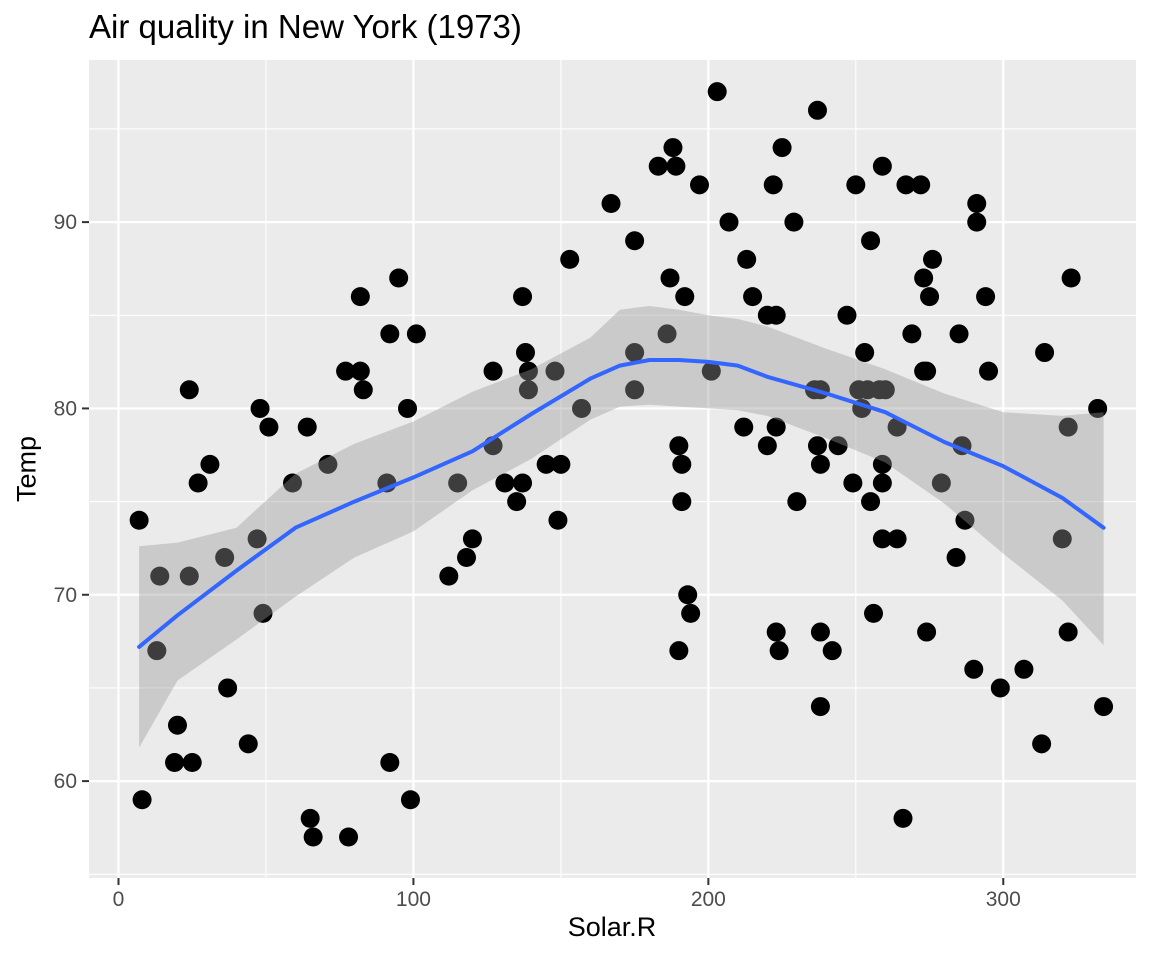 This screenshot has width=1152, height=960. What do you see at coordinates (65, 595) in the screenshot?
I see `y-tick-label: 70` at bounding box center [65, 595].